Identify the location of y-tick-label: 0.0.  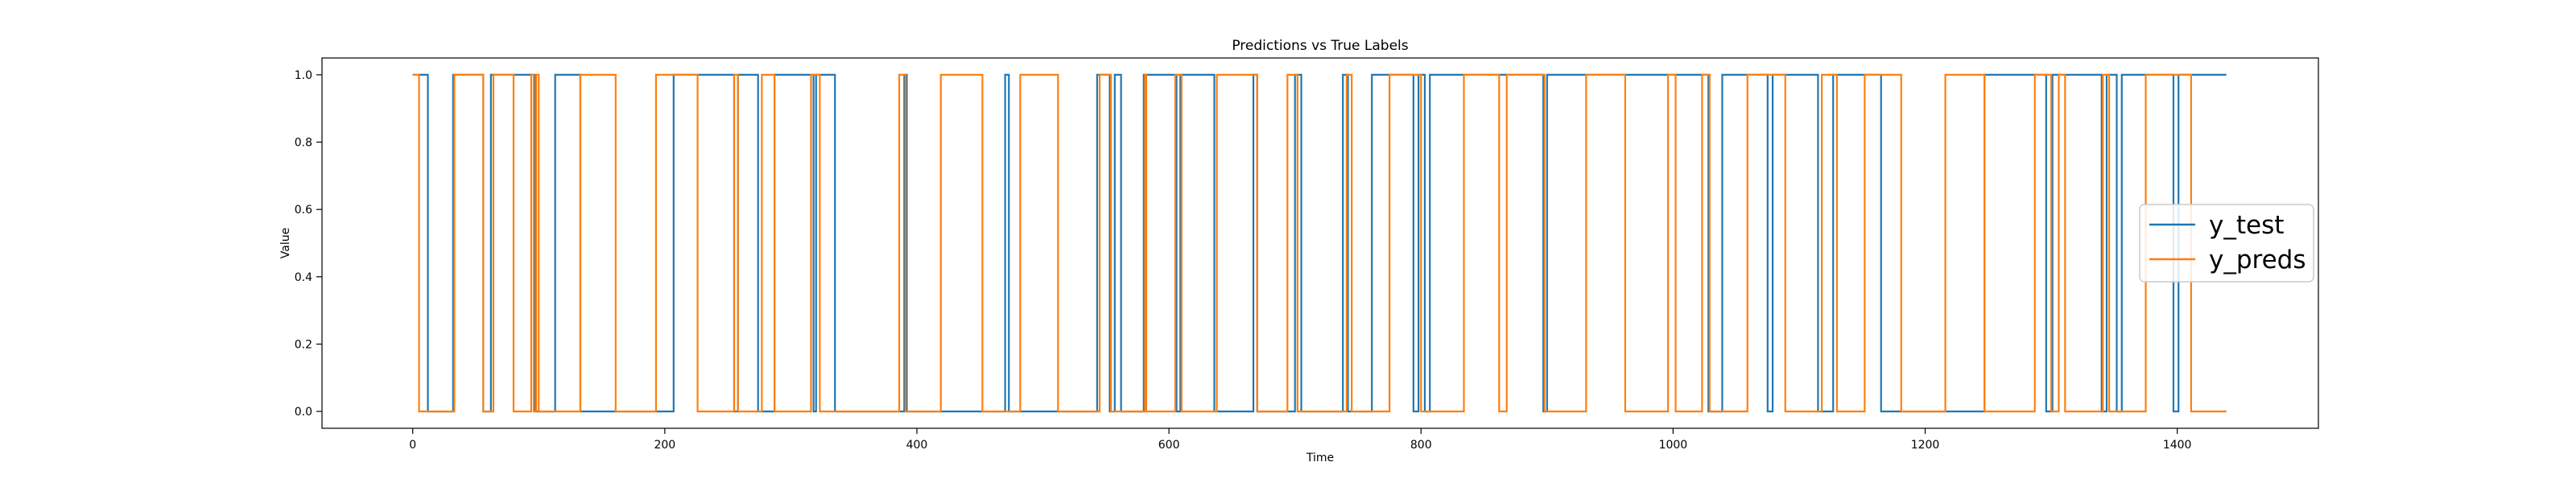
(303, 412).